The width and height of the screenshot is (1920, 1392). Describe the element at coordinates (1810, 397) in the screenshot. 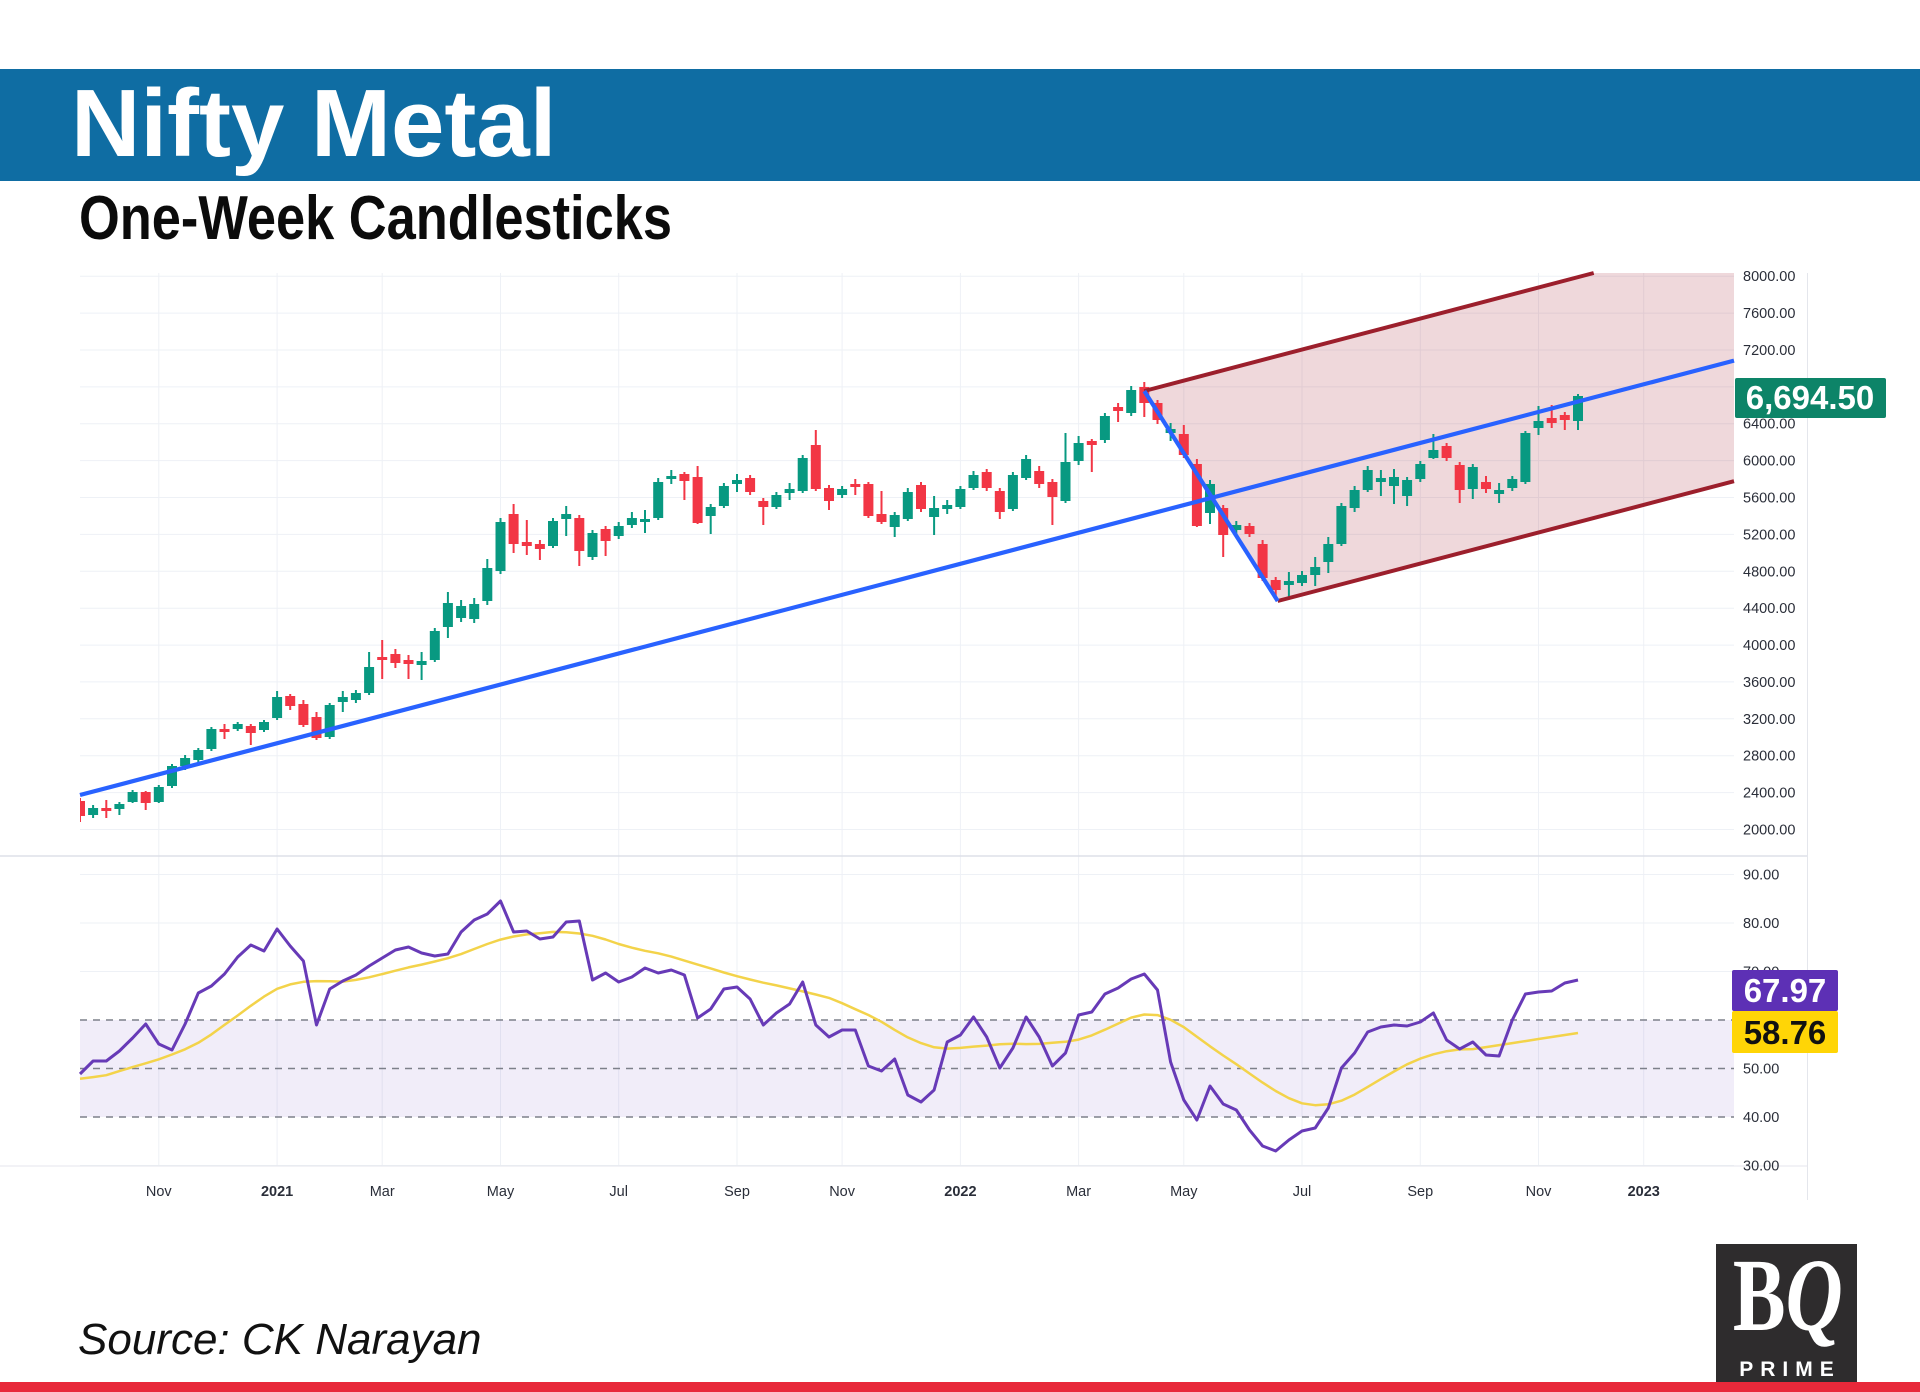

I see `svg-text: 6,694.50` at that location.